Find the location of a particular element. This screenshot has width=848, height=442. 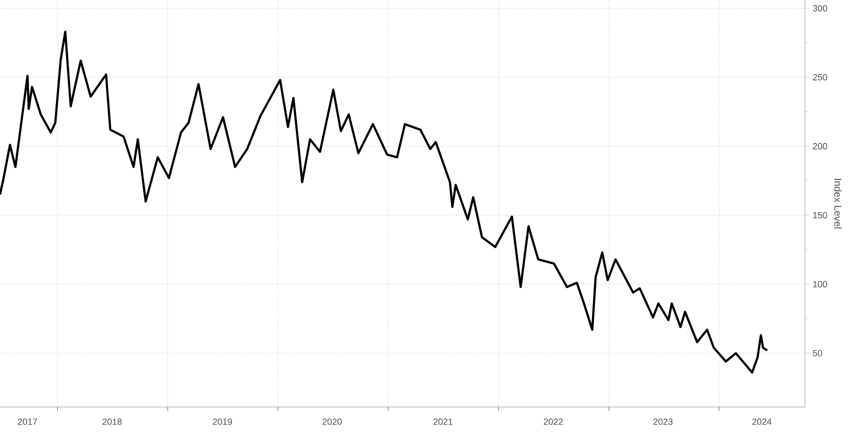

x-tick-label: 2023 is located at coordinates (663, 421).